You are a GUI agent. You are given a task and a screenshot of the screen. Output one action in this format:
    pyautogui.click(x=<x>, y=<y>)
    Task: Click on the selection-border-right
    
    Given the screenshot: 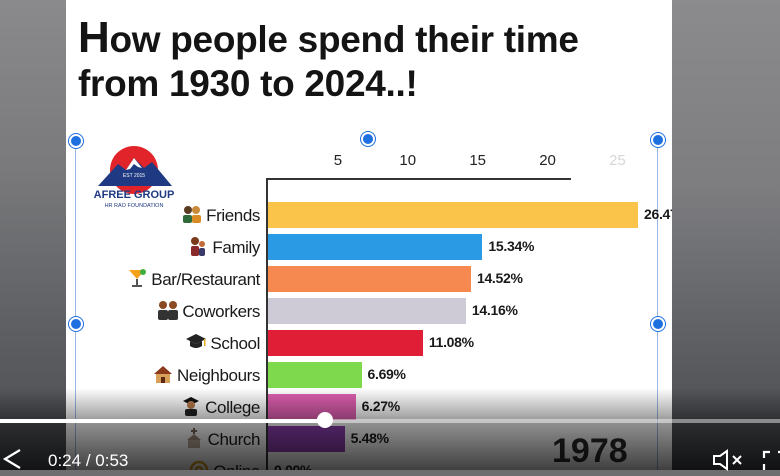 What is the action you would take?
    pyautogui.click(x=657, y=305)
    